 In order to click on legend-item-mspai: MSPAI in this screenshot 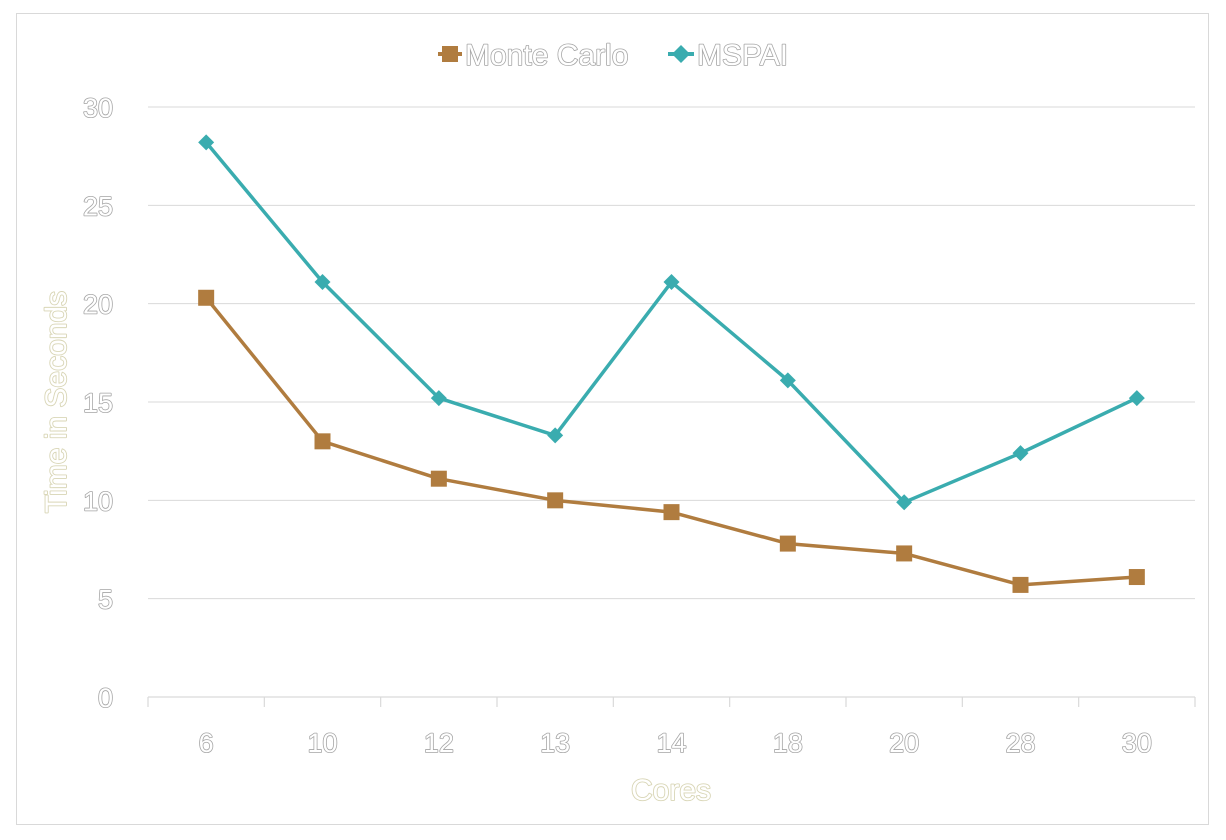, I will do `click(728, 55)`.